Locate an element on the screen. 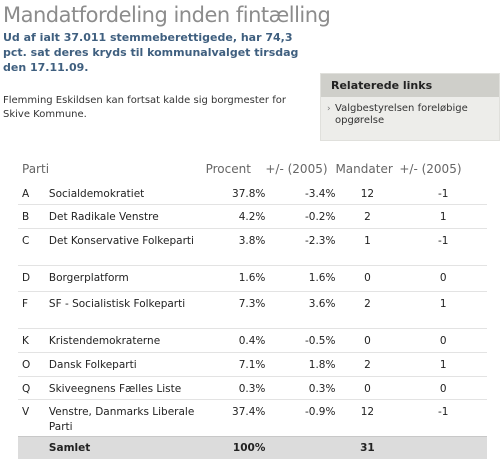 This screenshot has width=500, height=464. party-seats: 1 is located at coordinates (367, 240).